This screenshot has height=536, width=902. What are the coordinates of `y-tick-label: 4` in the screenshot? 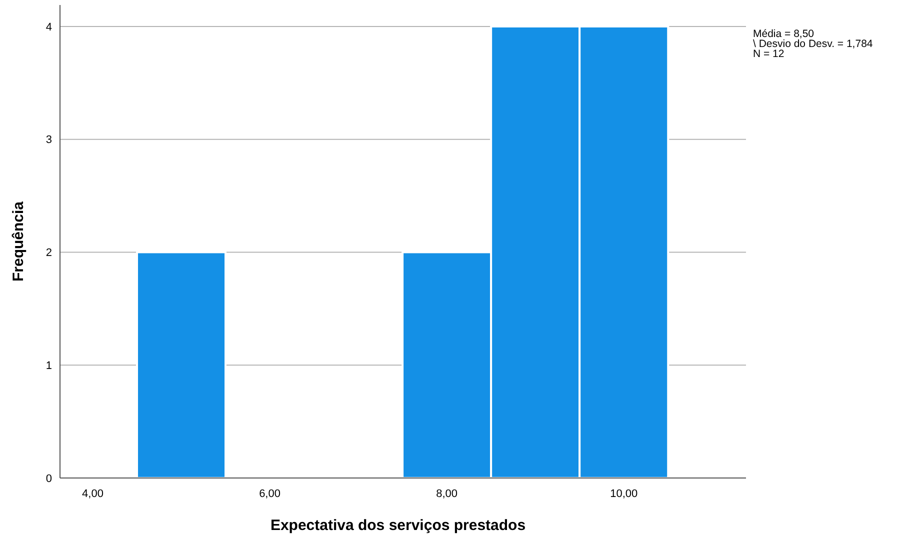 It's located at (49, 27).